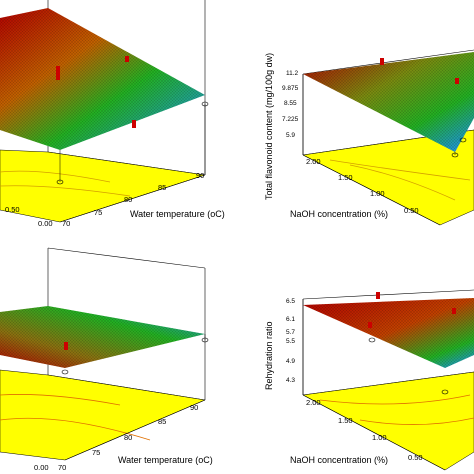 Image resolution: width=474 pixels, height=474 pixels. What do you see at coordinates (290, 103) in the screenshot?
I see `z-tick-label: 8.55` at bounding box center [290, 103].